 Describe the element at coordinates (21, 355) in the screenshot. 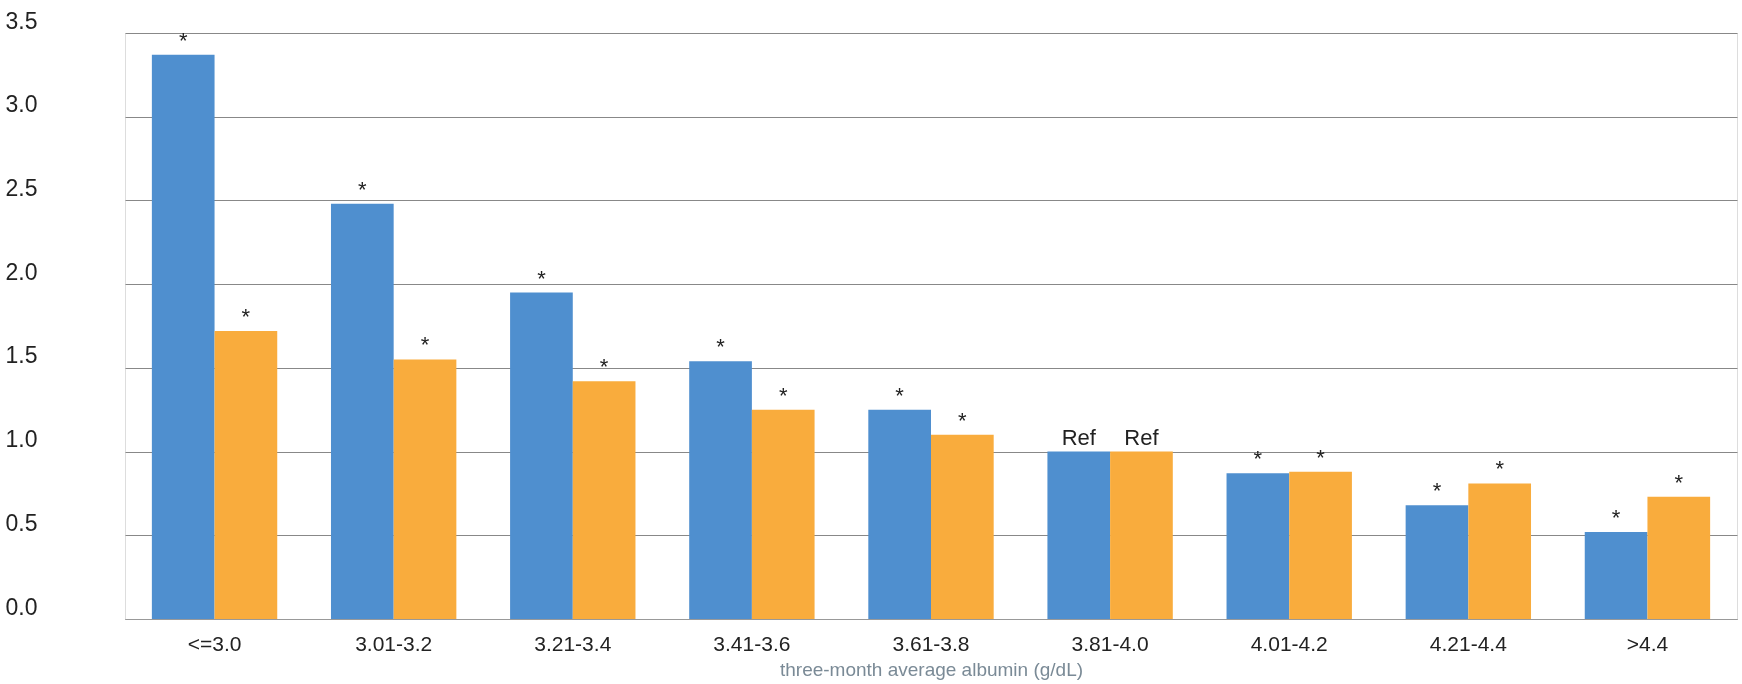

I see `y-tick-label: 1.5` at that location.